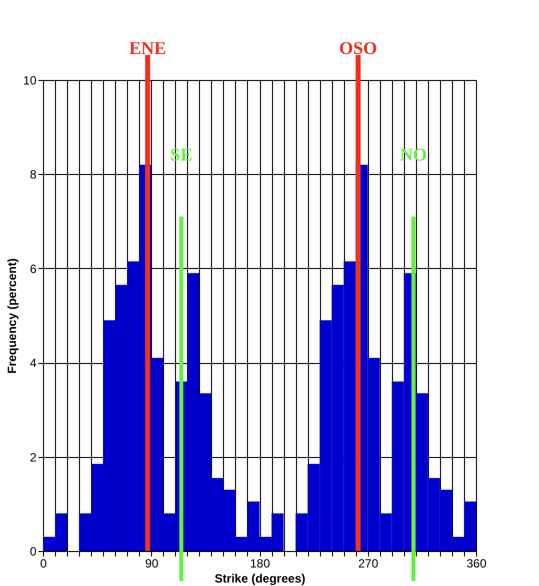 This screenshot has height=586, width=539. Describe the element at coordinates (33, 551) in the screenshot. I see `y-tick-label: 0` at that location.